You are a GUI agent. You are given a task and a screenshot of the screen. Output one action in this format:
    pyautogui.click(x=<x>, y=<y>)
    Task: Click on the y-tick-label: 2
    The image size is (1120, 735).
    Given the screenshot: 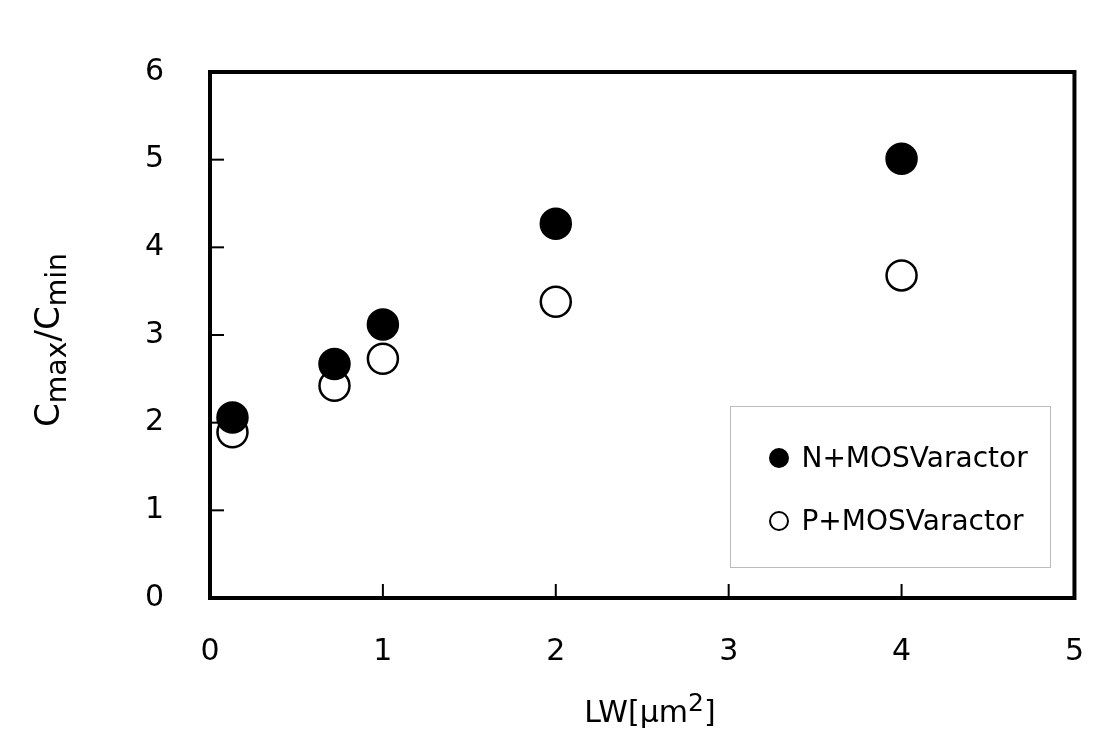 What is the action you would take?
    pyautogui.click(x=154, y=420)
    